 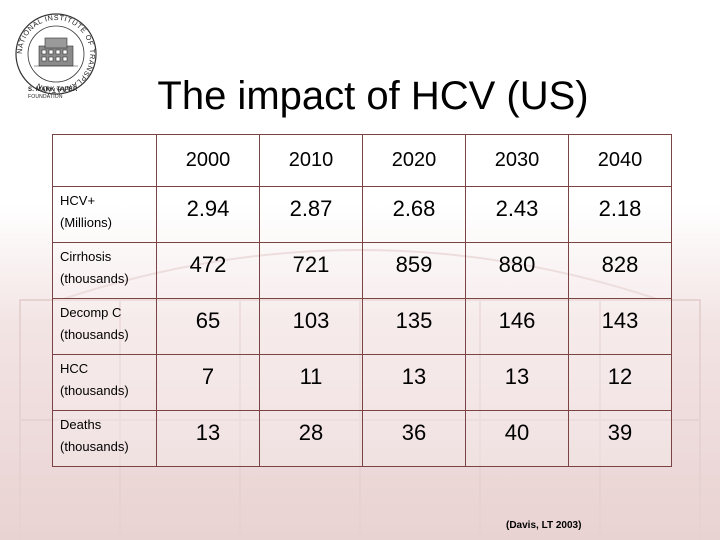 What do you see at coordinates (414, 432) in the screenshot?
I see `cell-value: 36` at bounding box center [414, 432].